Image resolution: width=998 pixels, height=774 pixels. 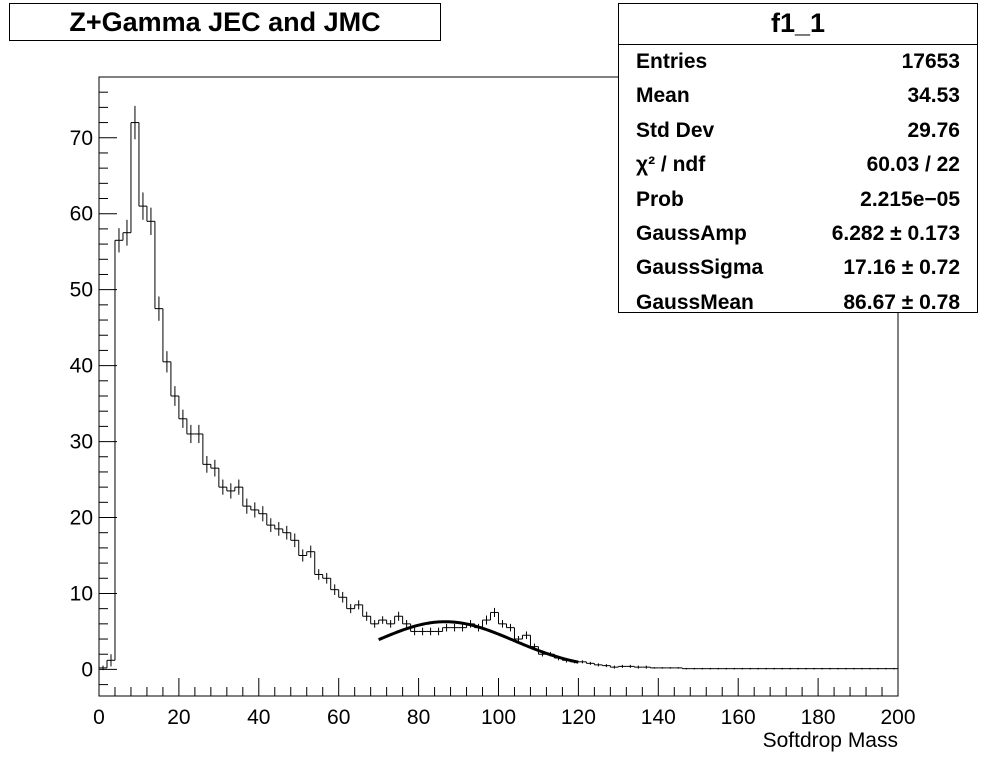 What do you see at coordinates (81, 138) in the screenshot?
I see `y-tick-label: 70` at bounding box center [81, 138].